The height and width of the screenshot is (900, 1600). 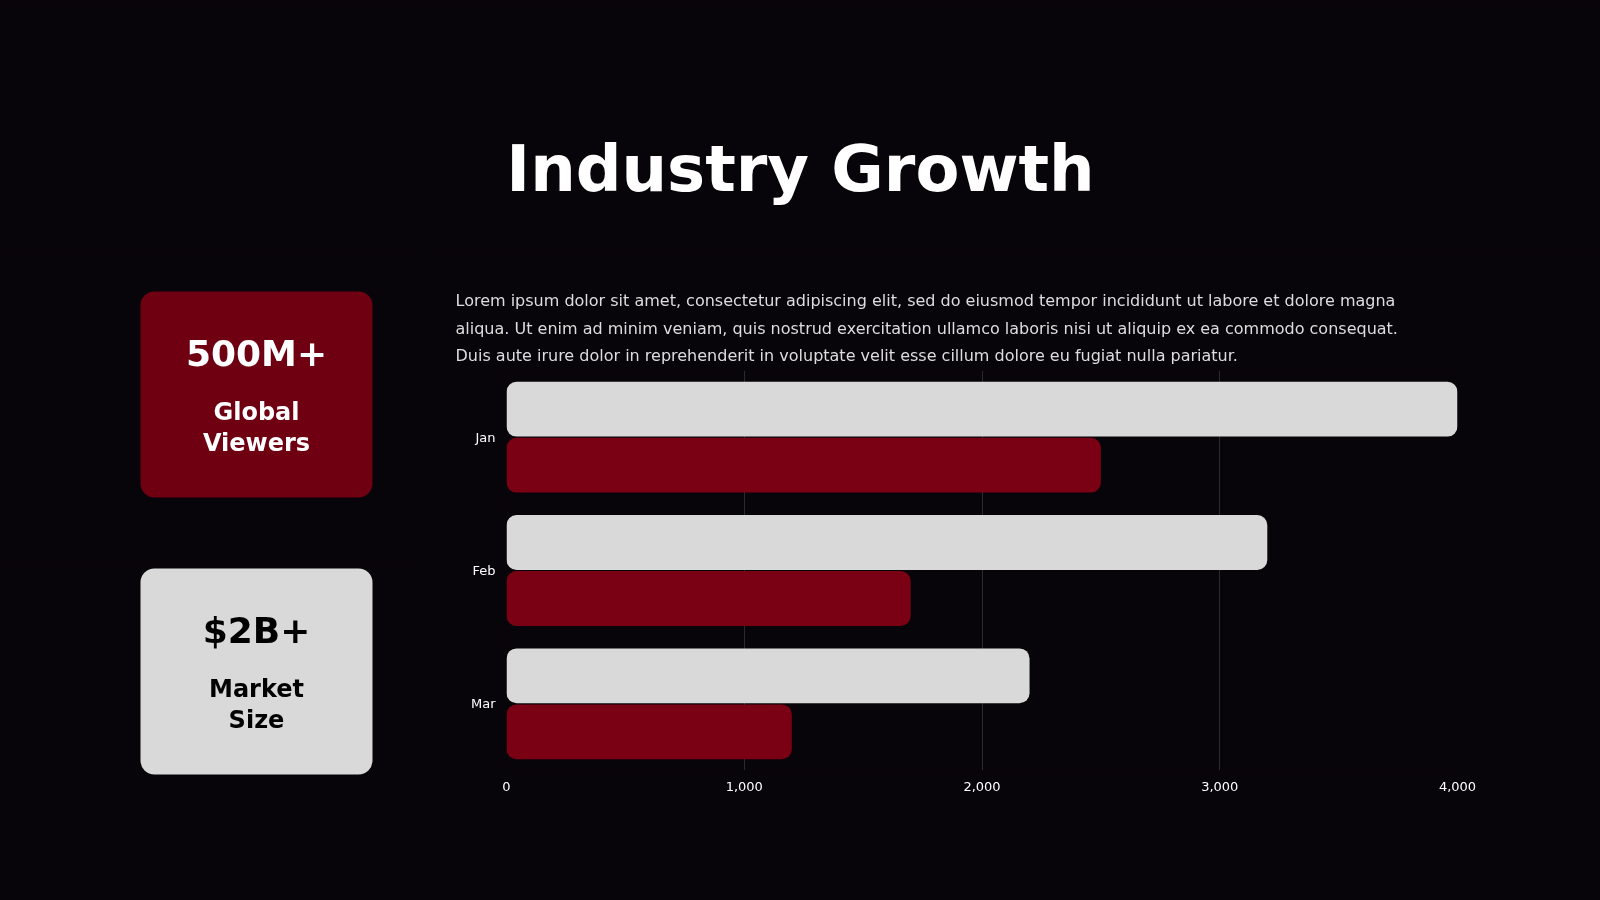 I want to click on chart-subtitle: Lorem ipsum dolor sit amet, consectetur adipiscing elit, sed do eiusmod tempor incididunt ut labore et dolore magna aliqua. Ut enim ad minim veniam, quis nostrud exercitation ullamco laboris nisi ut aliquip ex ea commodo consequat. Duis aute irure dolor in reprehenderit in voluptate velit esse cillum dolore eu fugiat nulla pariatur., so click(x=926, y=328).